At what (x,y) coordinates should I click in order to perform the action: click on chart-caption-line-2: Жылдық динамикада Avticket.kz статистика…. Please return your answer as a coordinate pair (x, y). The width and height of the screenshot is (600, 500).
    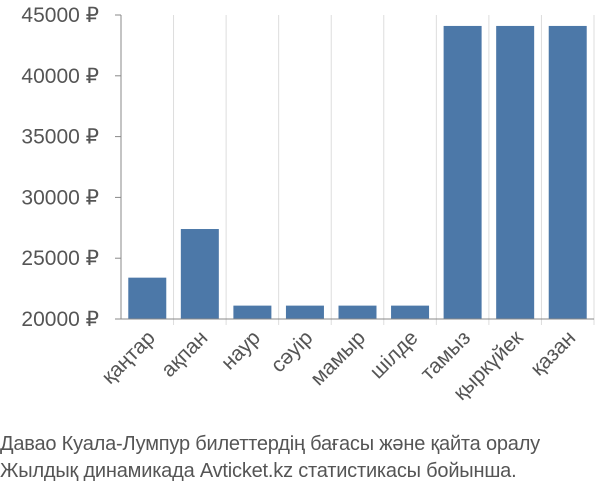
    Looking at the image, I should click on (258, 471).